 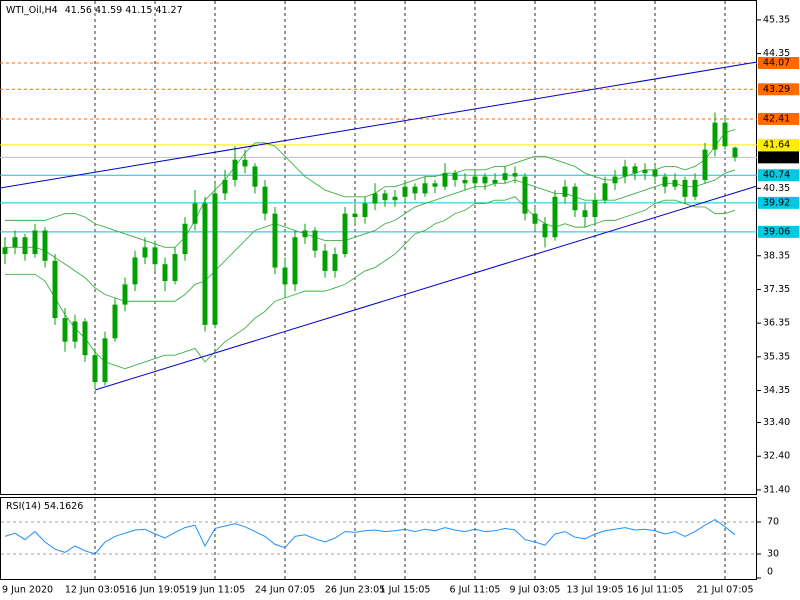 I want to click on level-label: 42.41, so click(x=776, y=118).